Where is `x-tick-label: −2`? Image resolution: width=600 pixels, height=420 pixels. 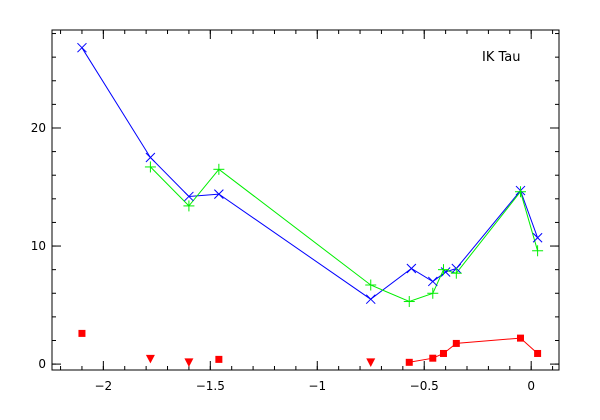 x-tick-label: −2 is located at coordinates (103, 386).